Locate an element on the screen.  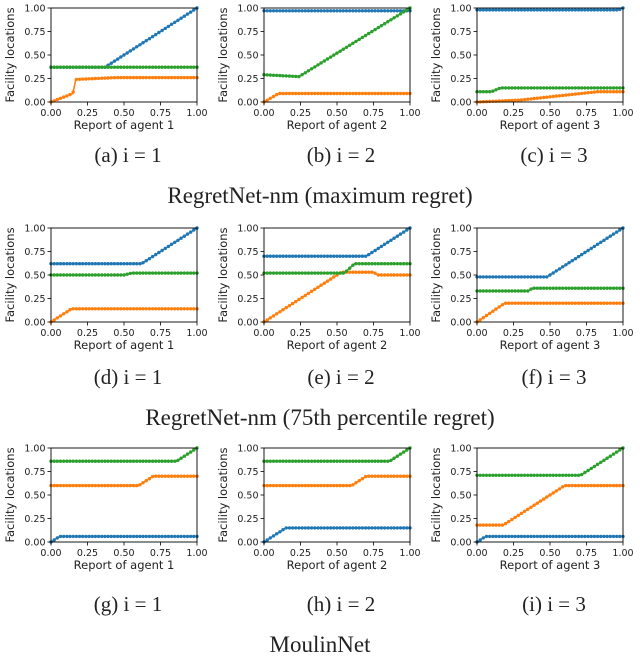
x-tick-label: 0.75 is located at coordinates (160, 553).